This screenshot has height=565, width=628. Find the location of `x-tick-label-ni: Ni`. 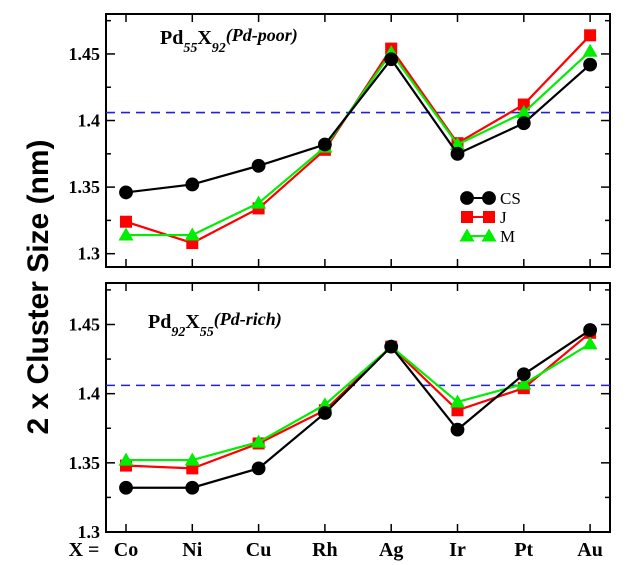

x-tick-label-ni: Ni is located at coordinates (192, 550).